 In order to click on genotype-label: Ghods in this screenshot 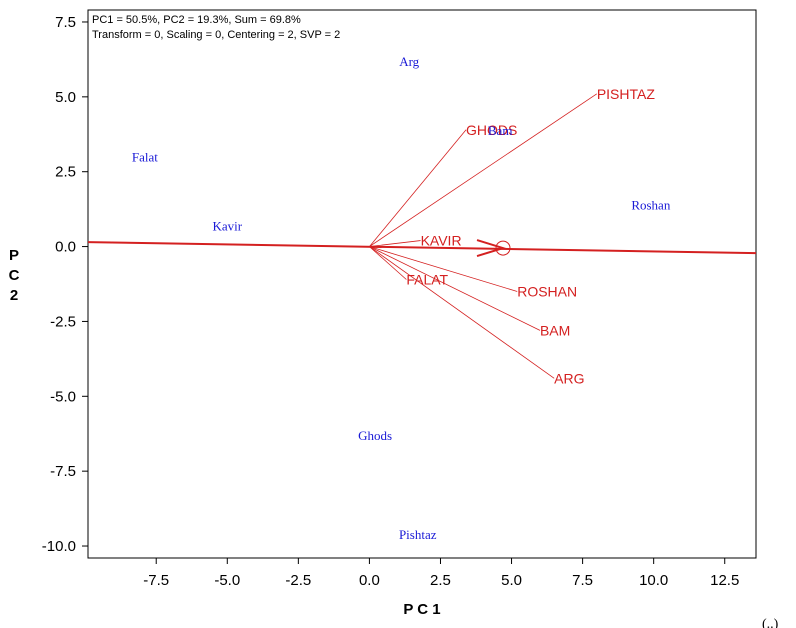, I will do `click(375, 435)`.